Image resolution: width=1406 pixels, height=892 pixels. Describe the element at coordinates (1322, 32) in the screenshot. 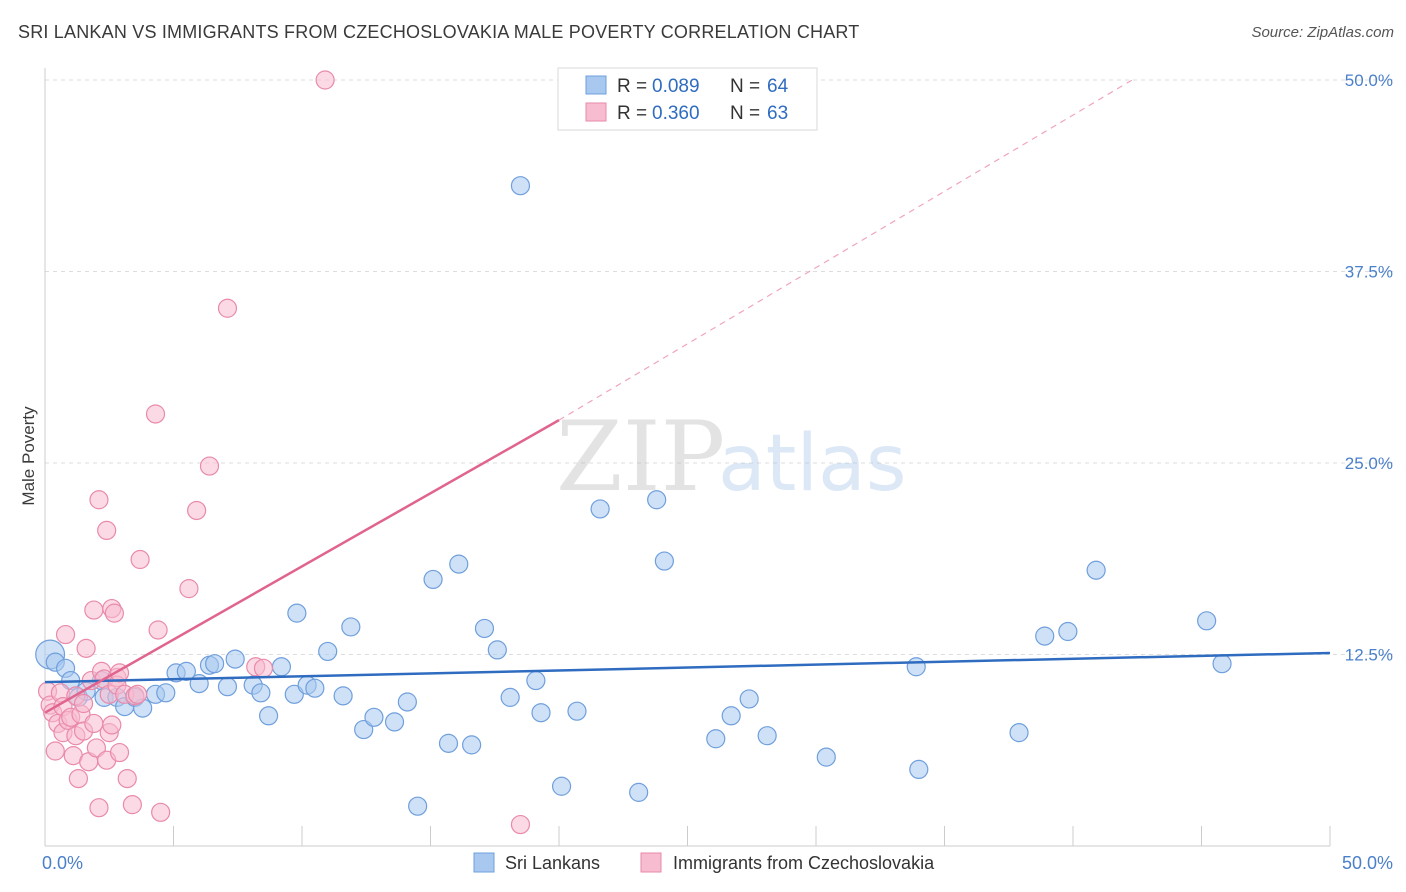

I see `chart-source: Source: ZipAtlas.com` at that location.